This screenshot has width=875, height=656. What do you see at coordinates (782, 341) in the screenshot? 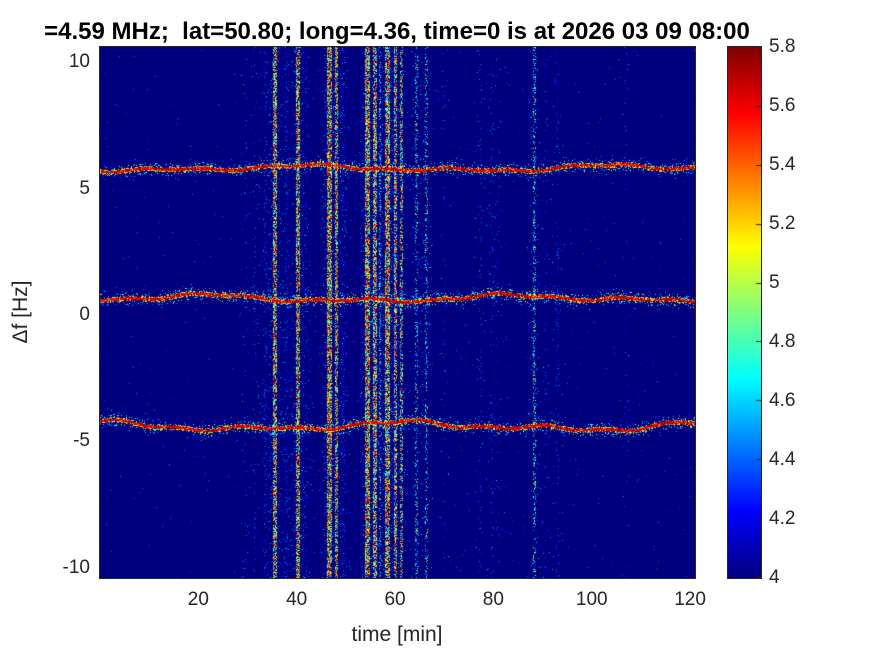
I see `colorbar-tick-label: 4.8` at bounding box center [782, 341].